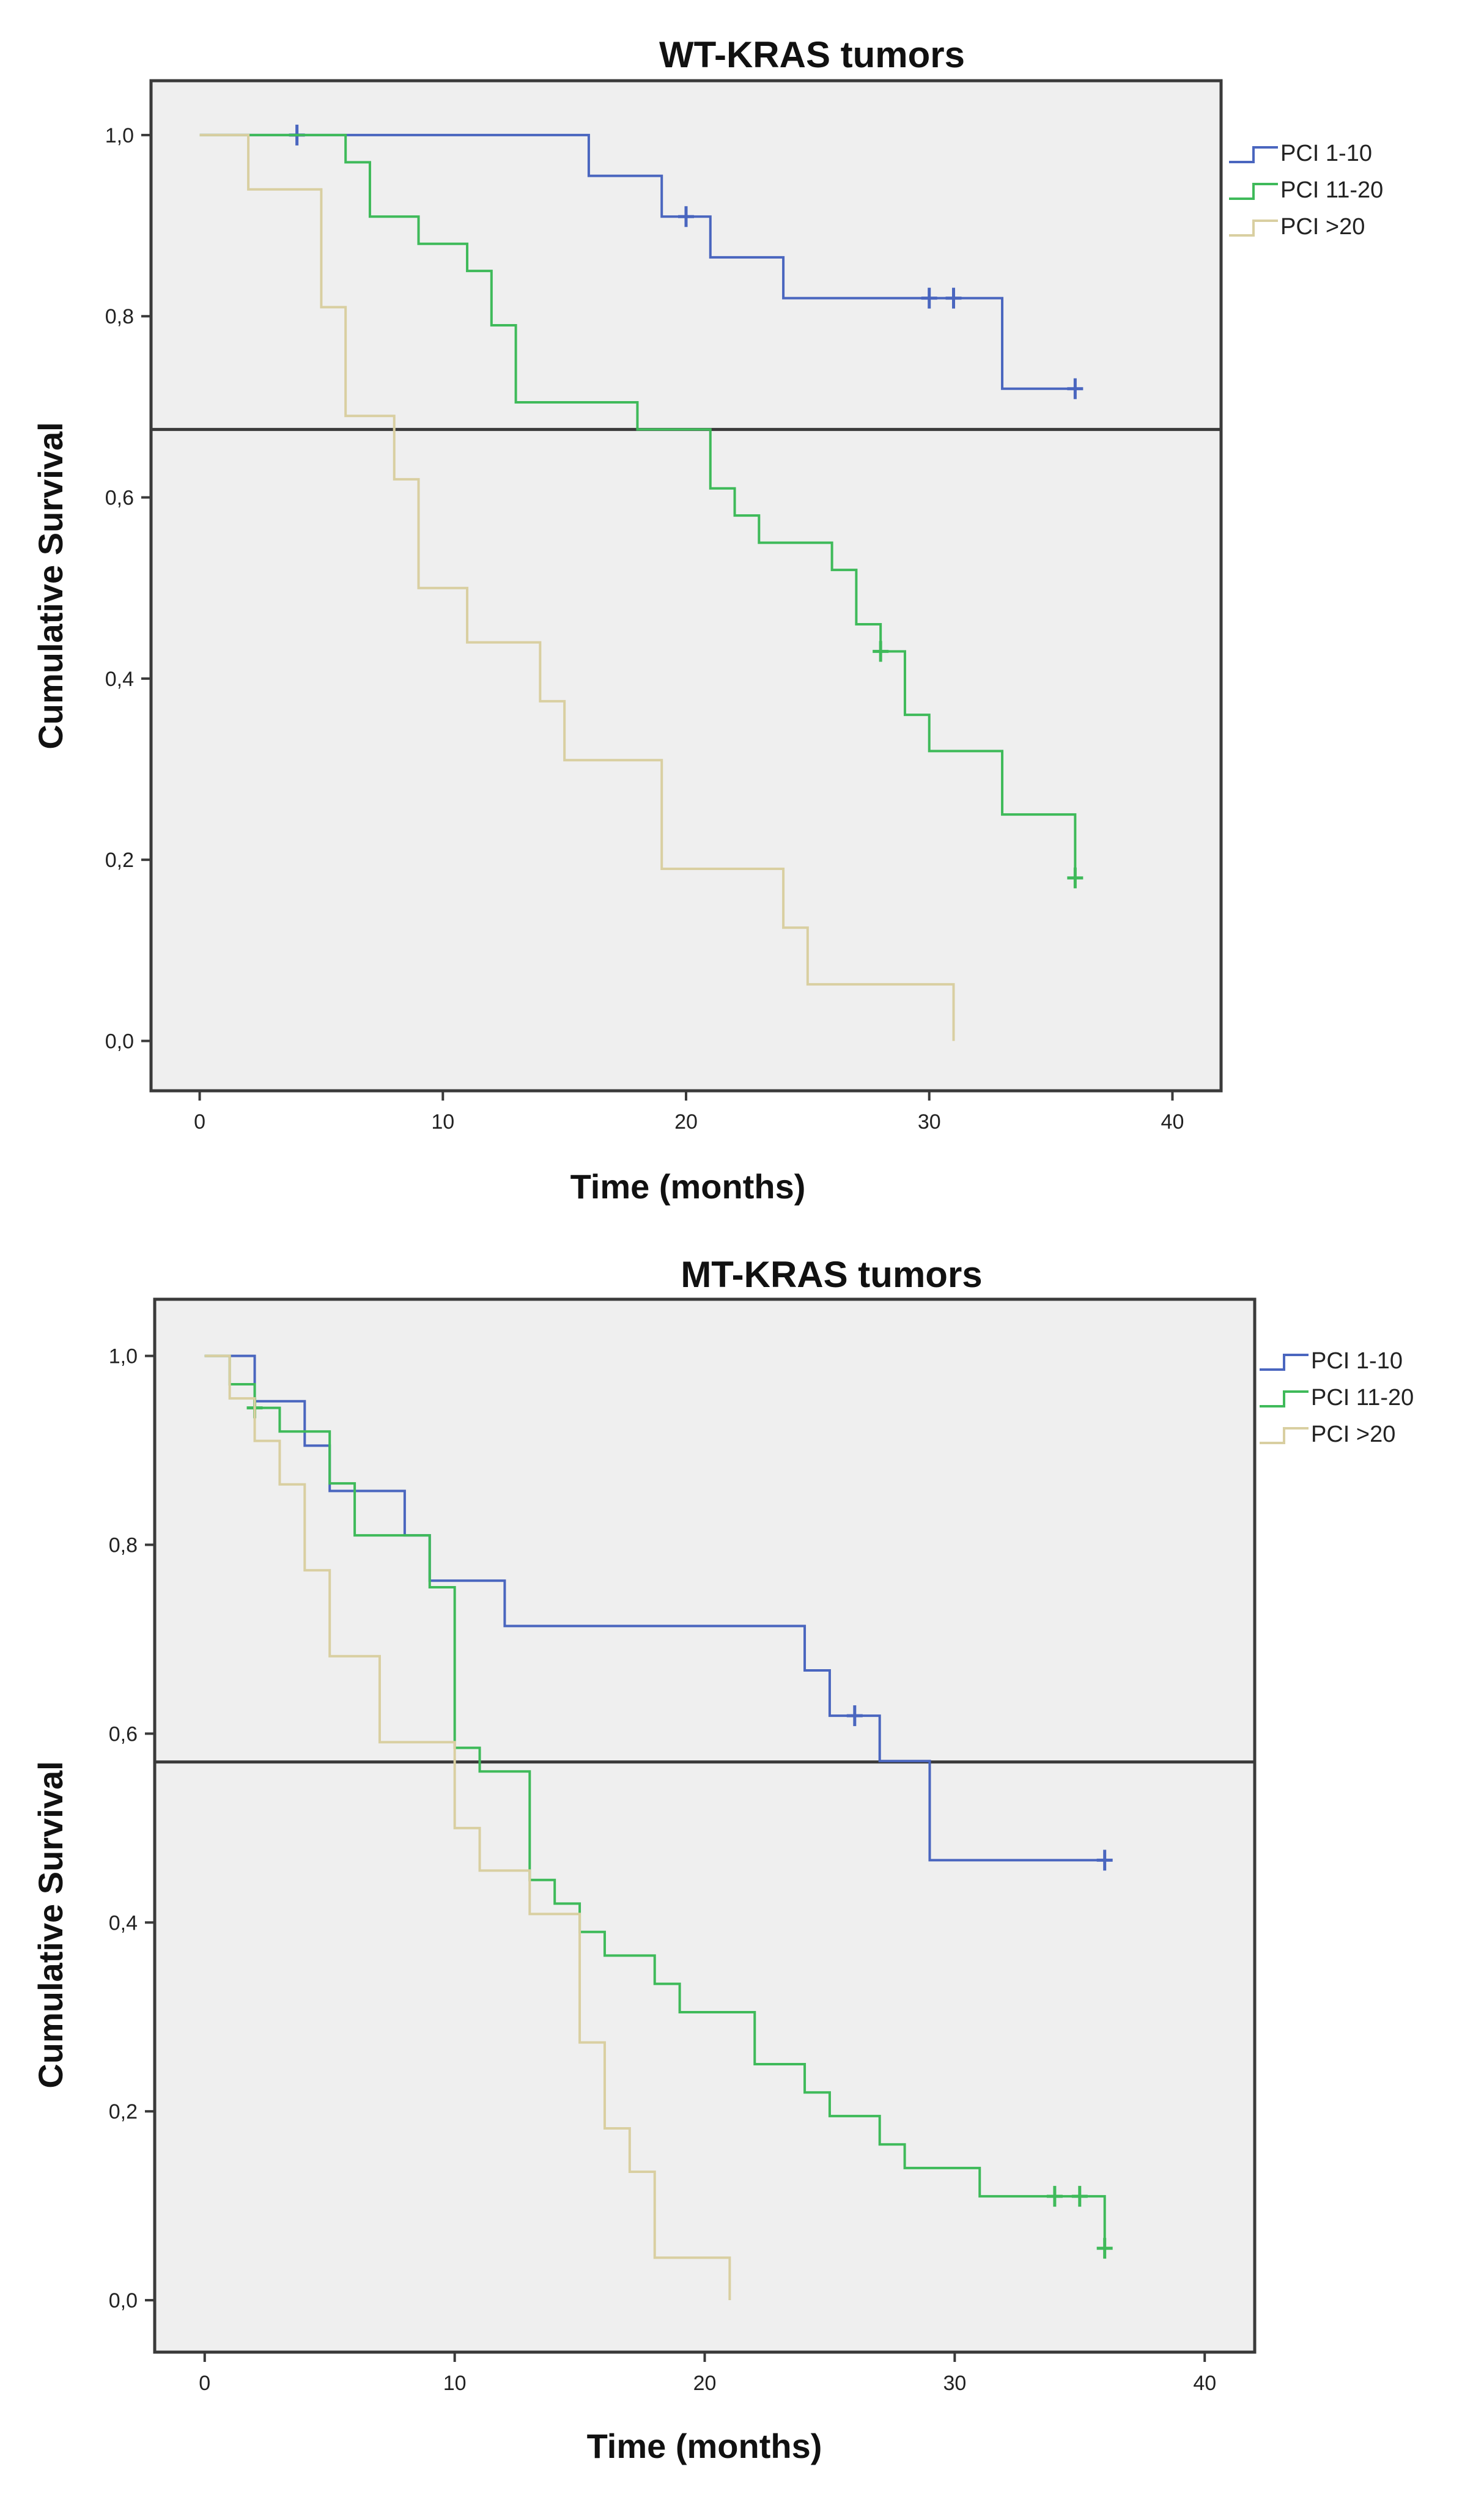 The width and height of the screenshot is (1484, 2516). I want to click on chart-title: MT-KRAS tumors, so click(831, 1274).